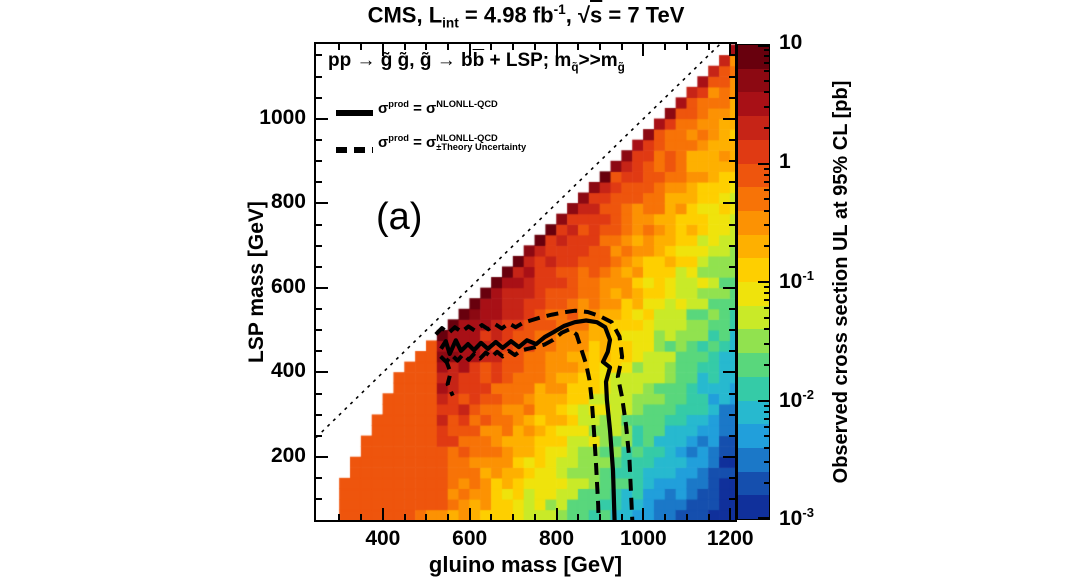 The height and width of the screenshot is (580, 1068). What do you see at coordinates (383, 538) in the screenshot?
I see `x-tick-label: 400` at bounding box center [383, 538].